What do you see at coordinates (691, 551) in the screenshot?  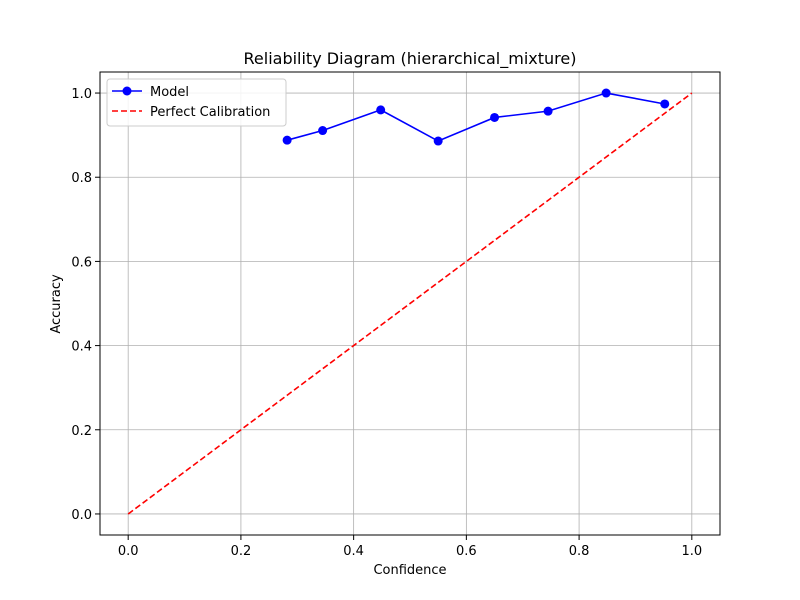 I see `x-tick-label: 1.0` at bounding box center [691, 551].